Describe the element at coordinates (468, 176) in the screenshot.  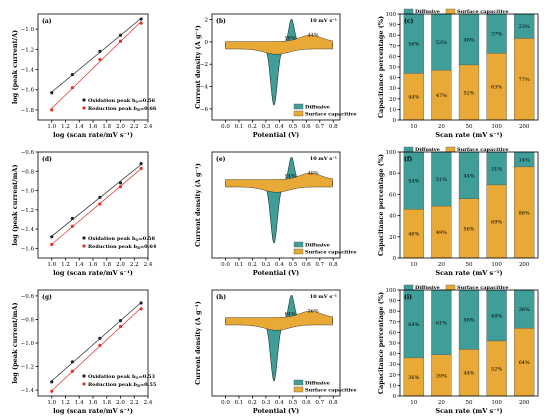
I see `data-label-diffusive: 44%` at that location.